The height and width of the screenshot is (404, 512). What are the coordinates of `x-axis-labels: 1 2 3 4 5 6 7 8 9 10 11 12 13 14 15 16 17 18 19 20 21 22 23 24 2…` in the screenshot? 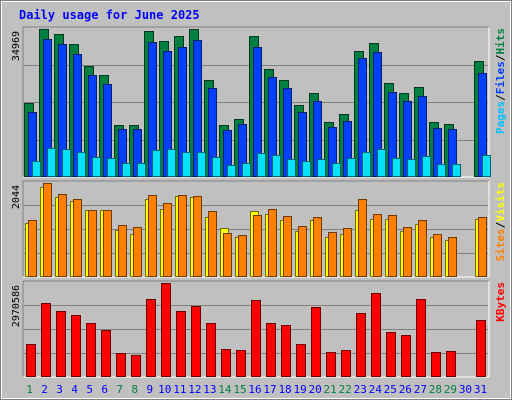 It's located at (256, 389).